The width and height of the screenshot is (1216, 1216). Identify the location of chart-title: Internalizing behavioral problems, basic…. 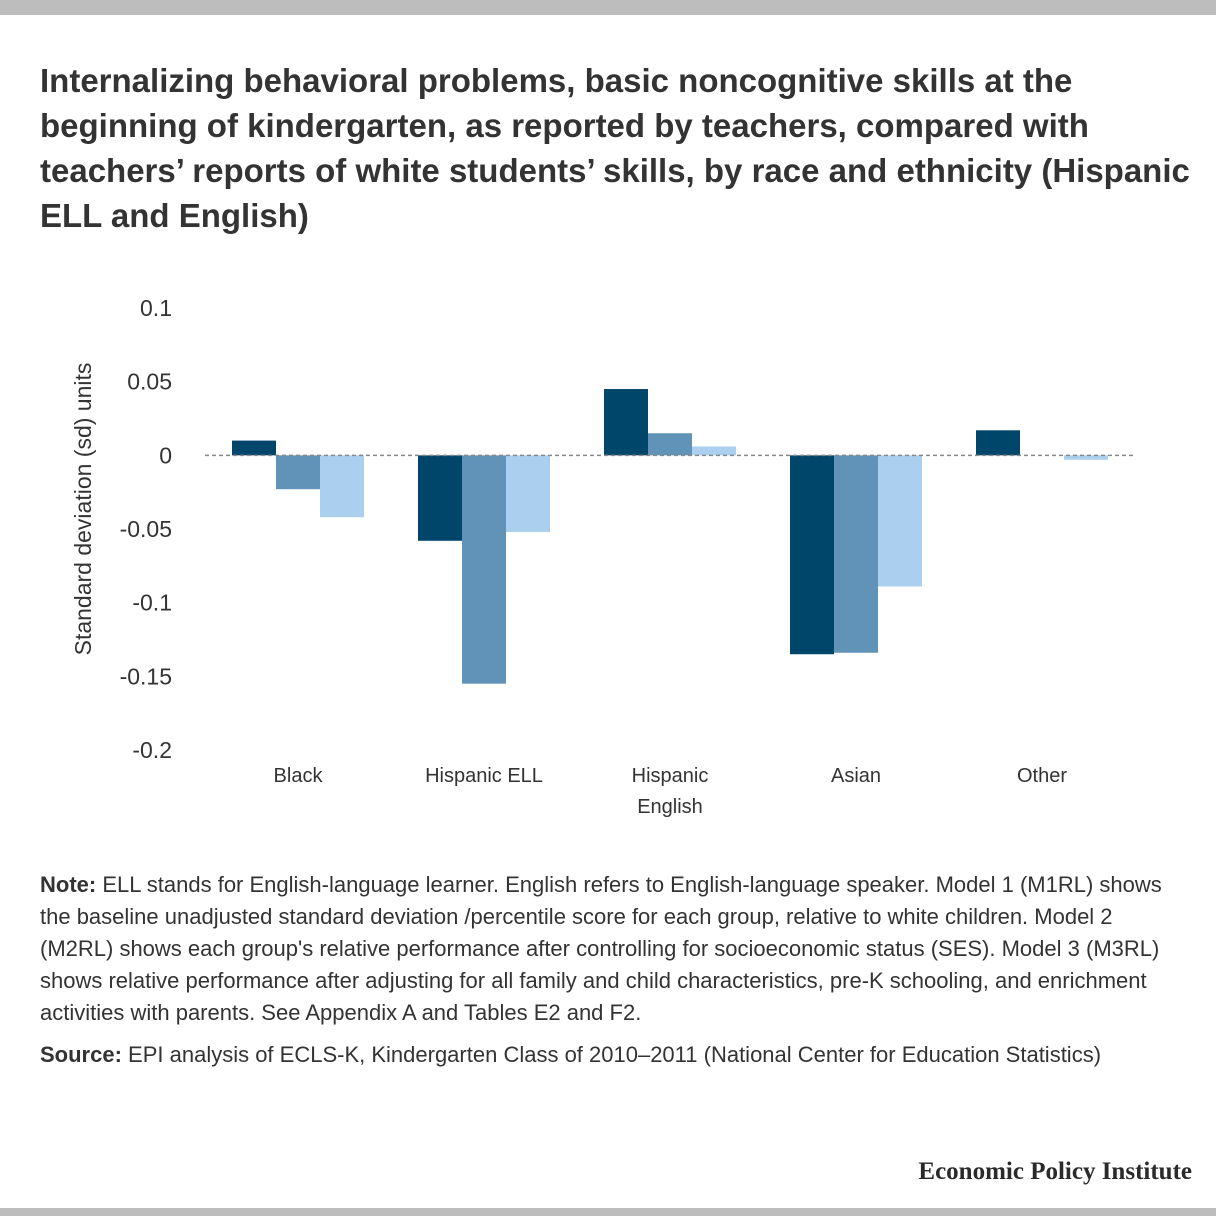
(615, 148).